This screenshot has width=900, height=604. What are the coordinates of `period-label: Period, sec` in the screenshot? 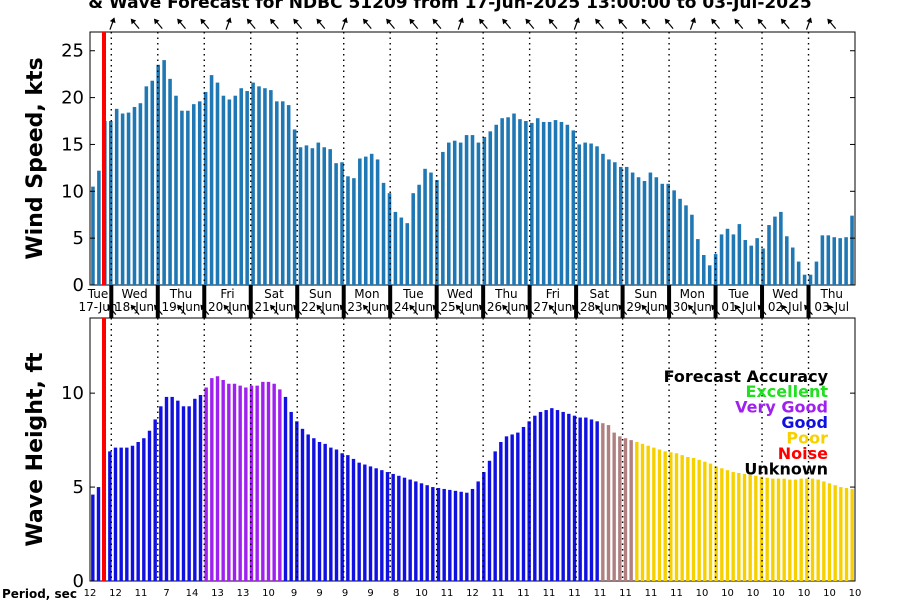 It's located at (39, 593).